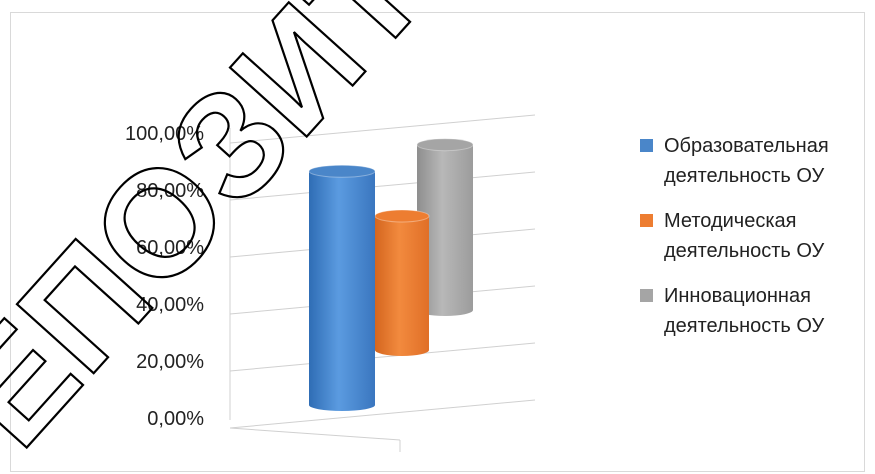  What do you see at coordinates (170, 305) in the screenshot?
I see `y-tick-label: 40,00%` at bounding box center [170, 305].